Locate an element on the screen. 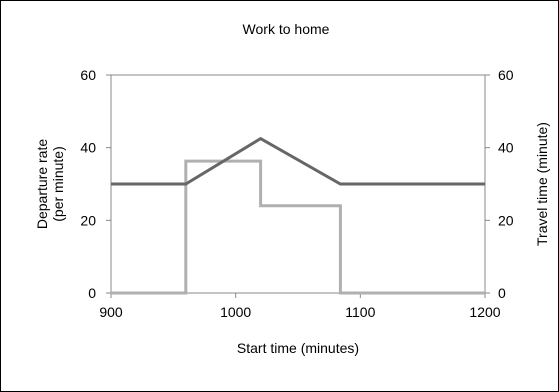 The width and height of the screenshot is (559, 392). x-tick-label: 900 is located at coordinates (111, 312).